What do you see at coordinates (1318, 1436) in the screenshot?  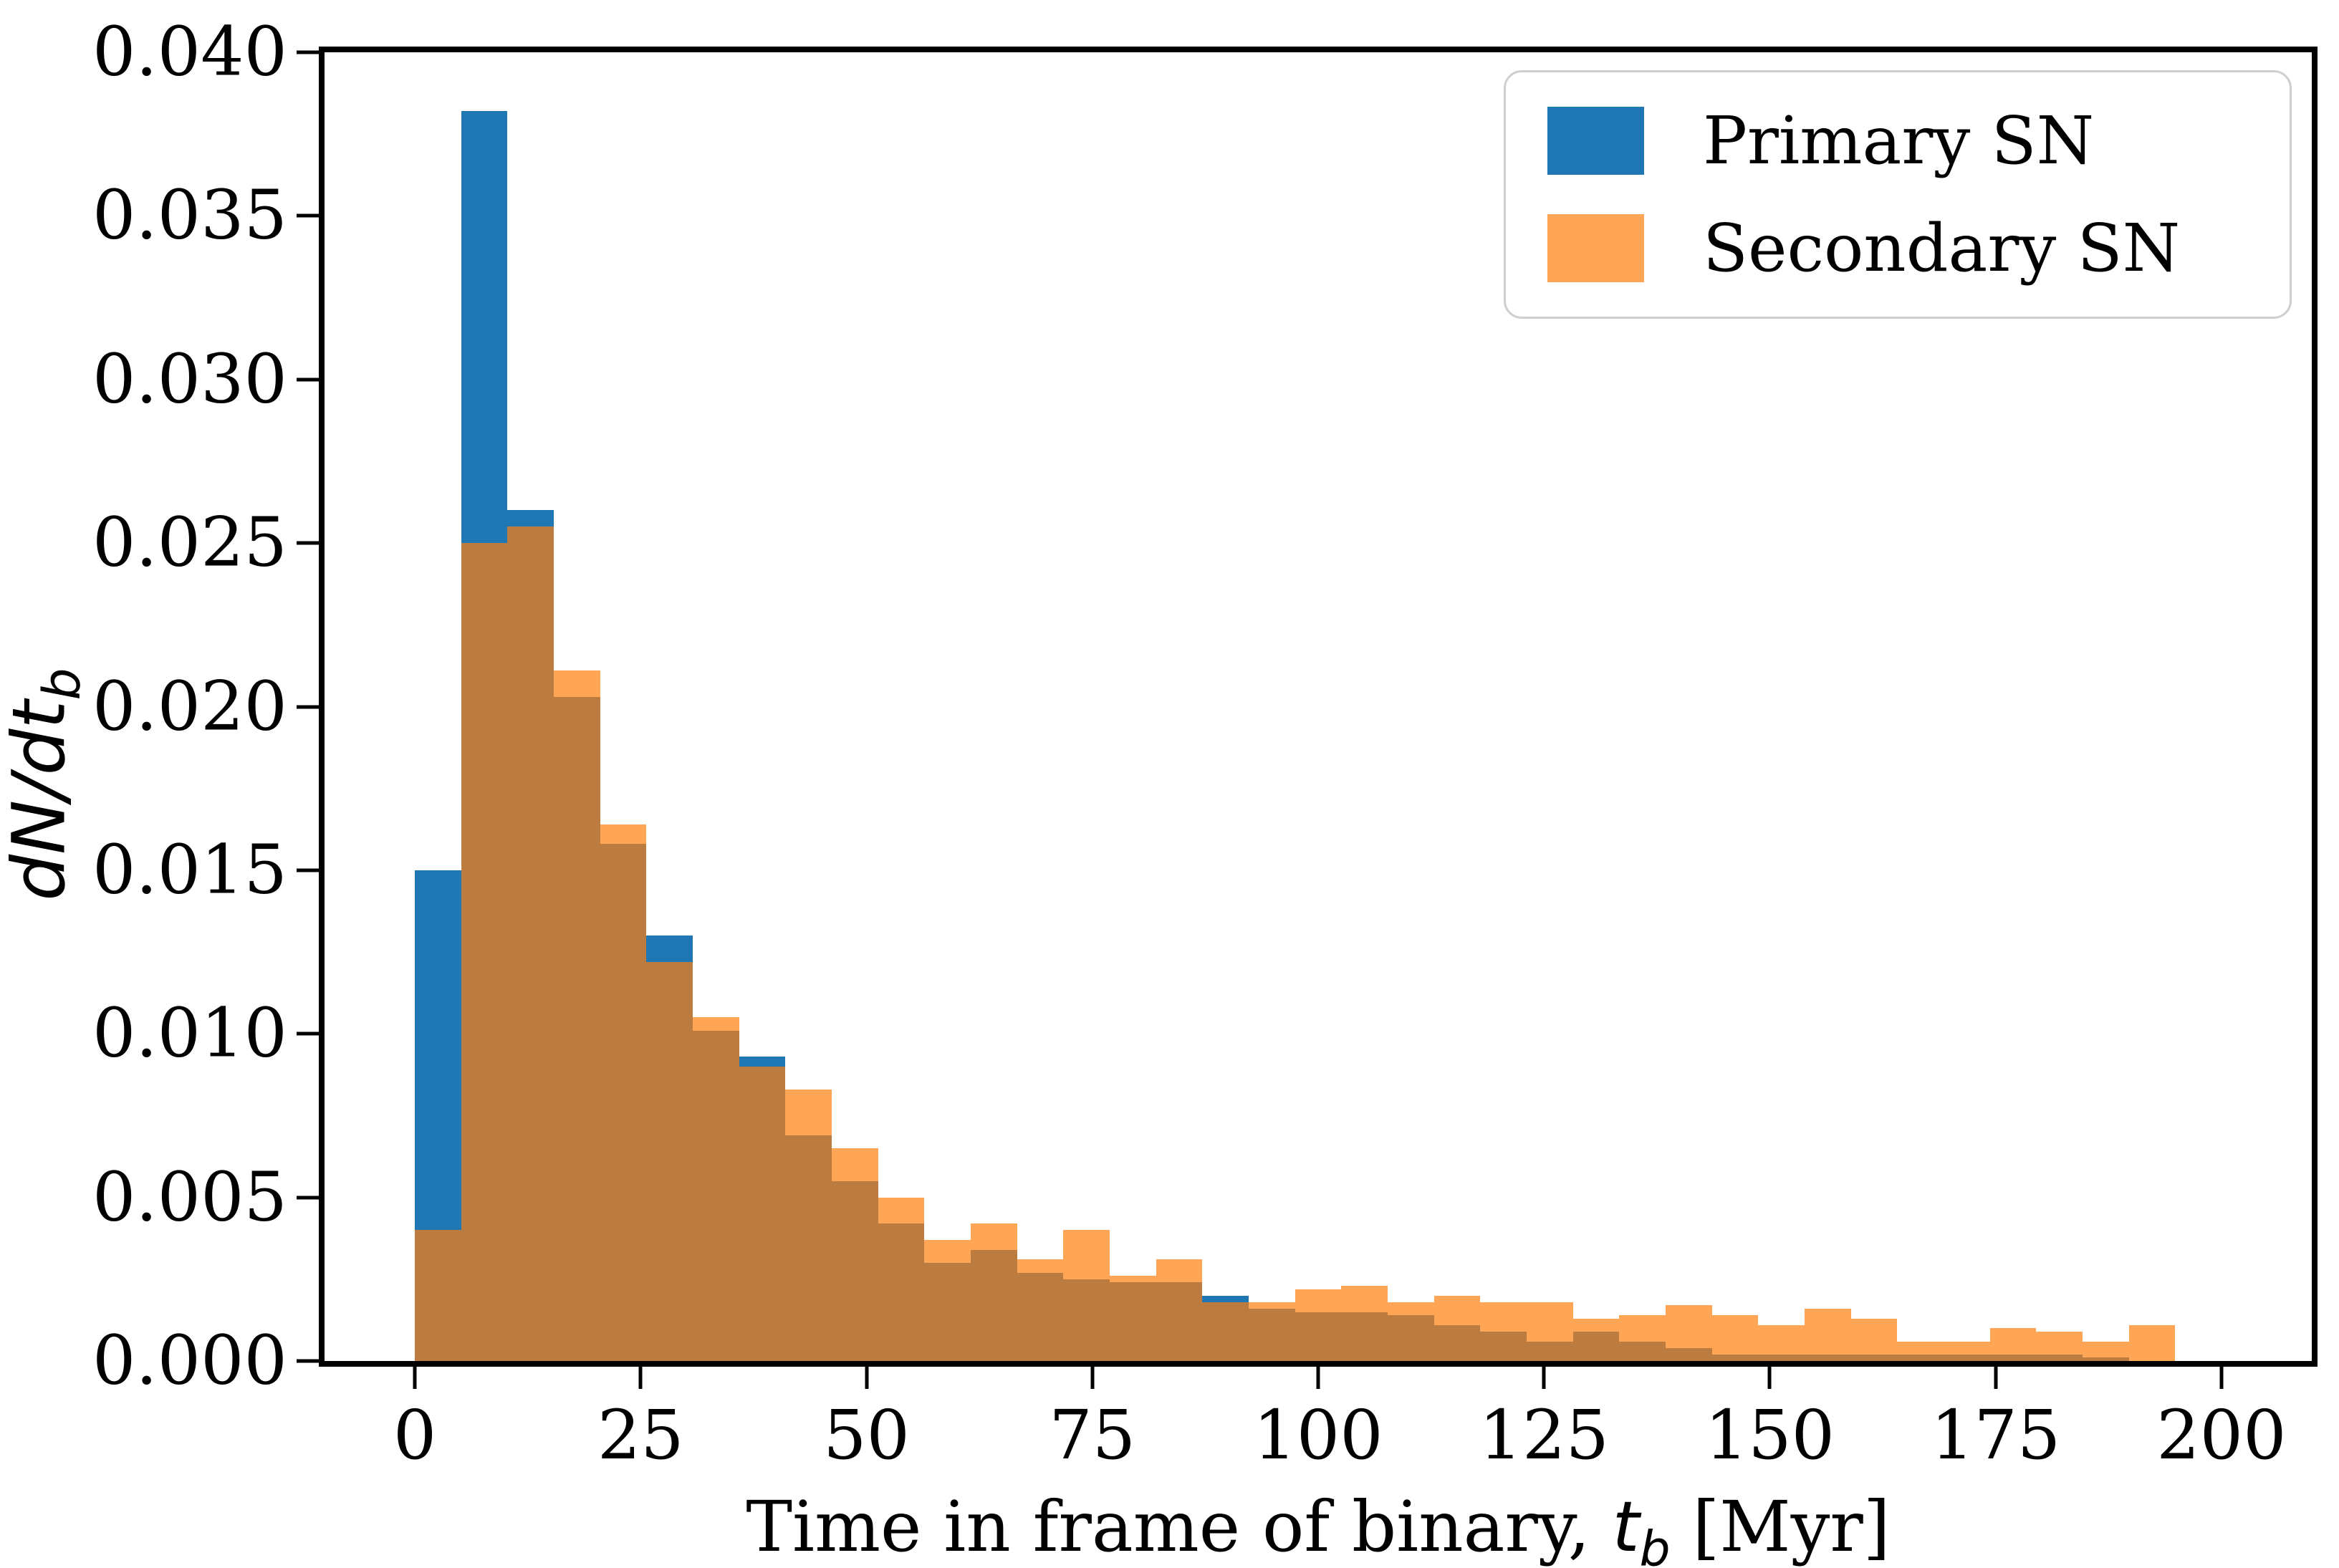 I see `x-tick-label: 100` at bounding box center [1318, 1436].